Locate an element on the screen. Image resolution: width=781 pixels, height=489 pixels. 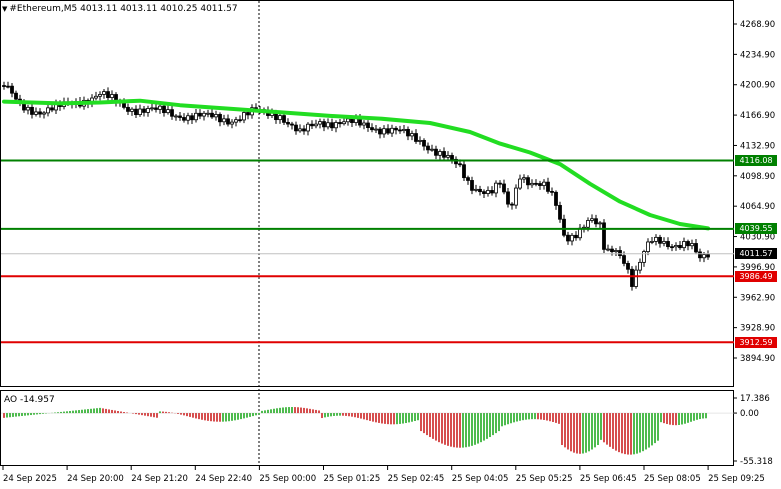
price-tick-label: 4200.90 is located at coordinates (757, 86).